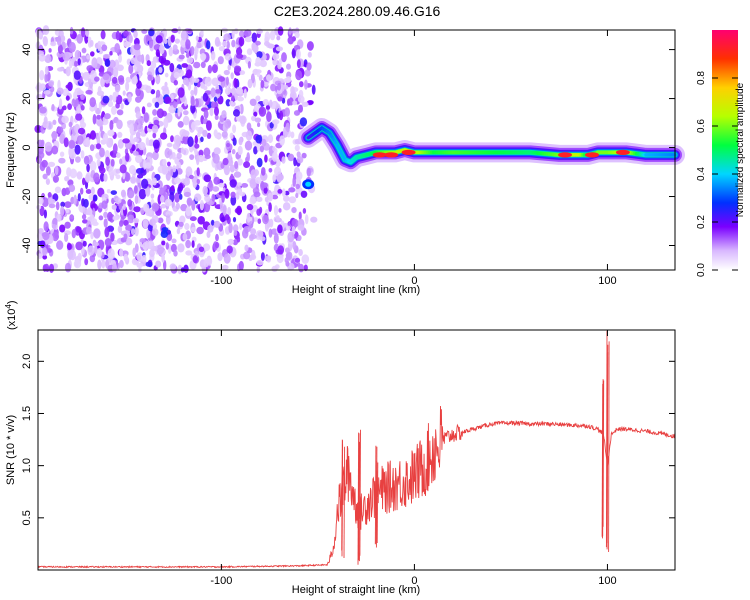 This screenshot has width=750, height=600. What do you see at coordinates (27, 147) in the screenshot?
I see `heatmap-y-tick-label: 0` at bounding box center [27, 147].